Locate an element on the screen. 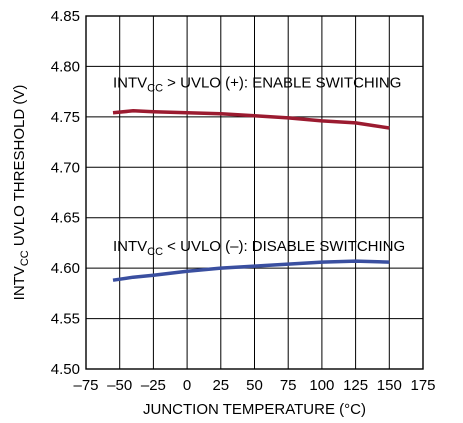  y-tick-label: 4.70 is located at coordinates (65, 167).